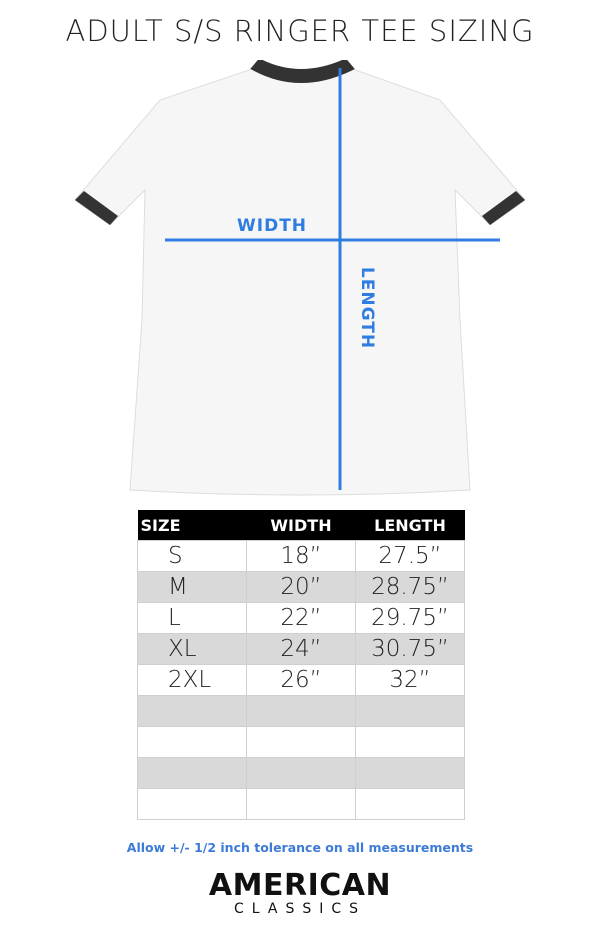  I want to click on table-row: XL 24” 30.75”, so click(301, 649).